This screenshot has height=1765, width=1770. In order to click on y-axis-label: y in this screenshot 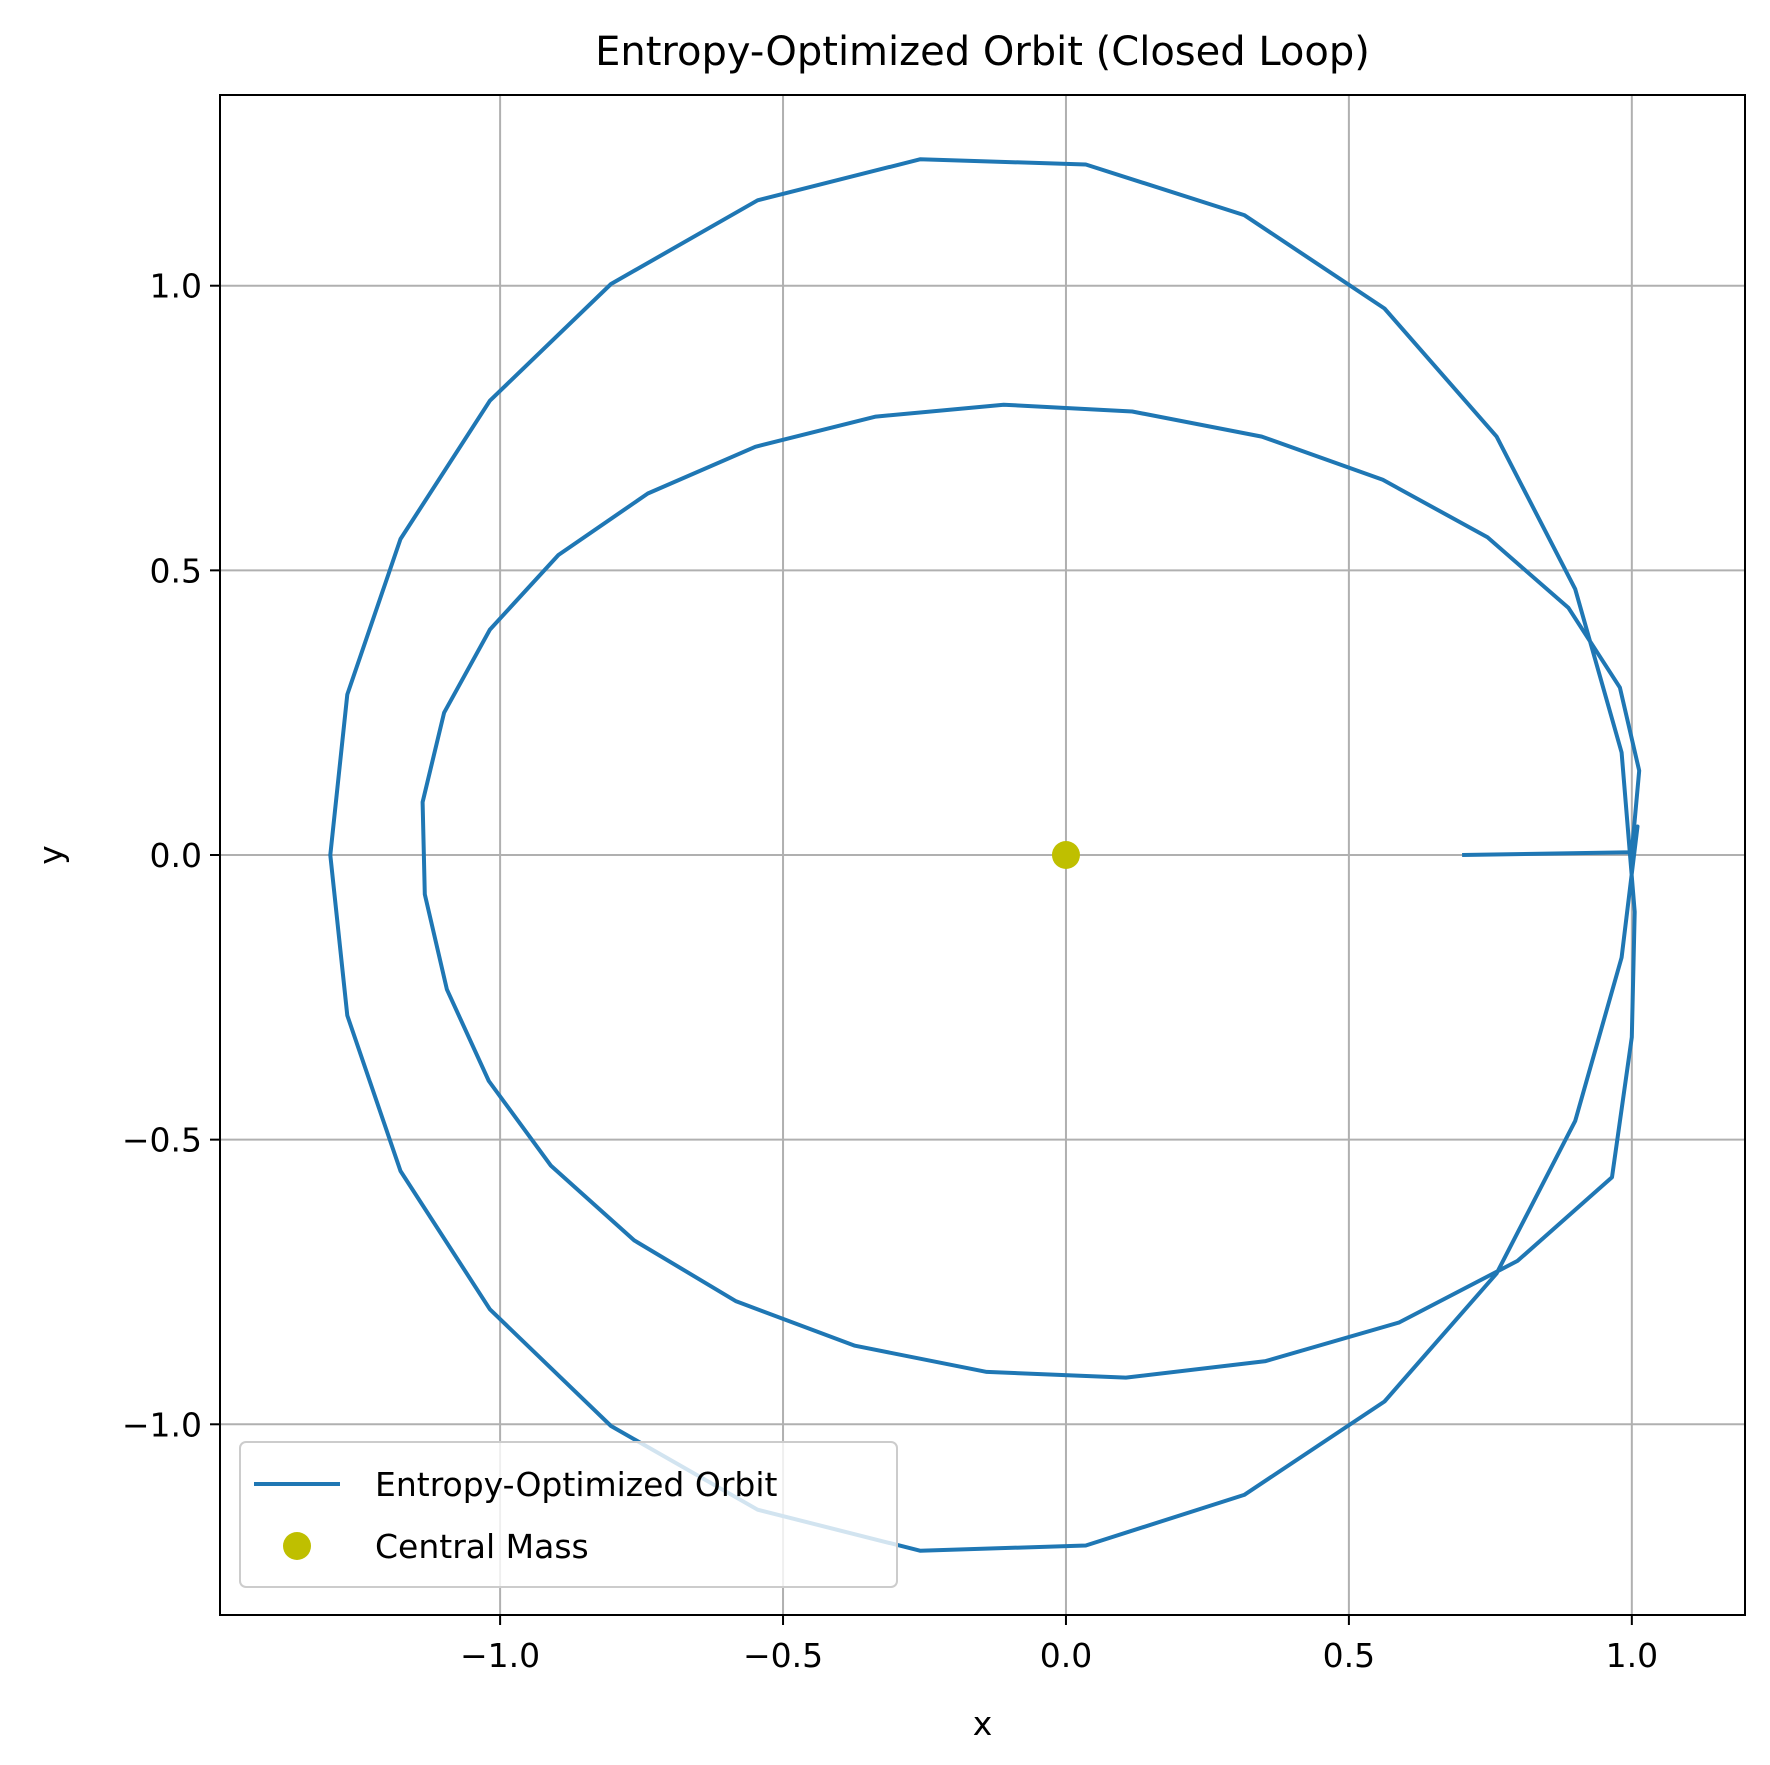, I will do `click(50, 855)`.